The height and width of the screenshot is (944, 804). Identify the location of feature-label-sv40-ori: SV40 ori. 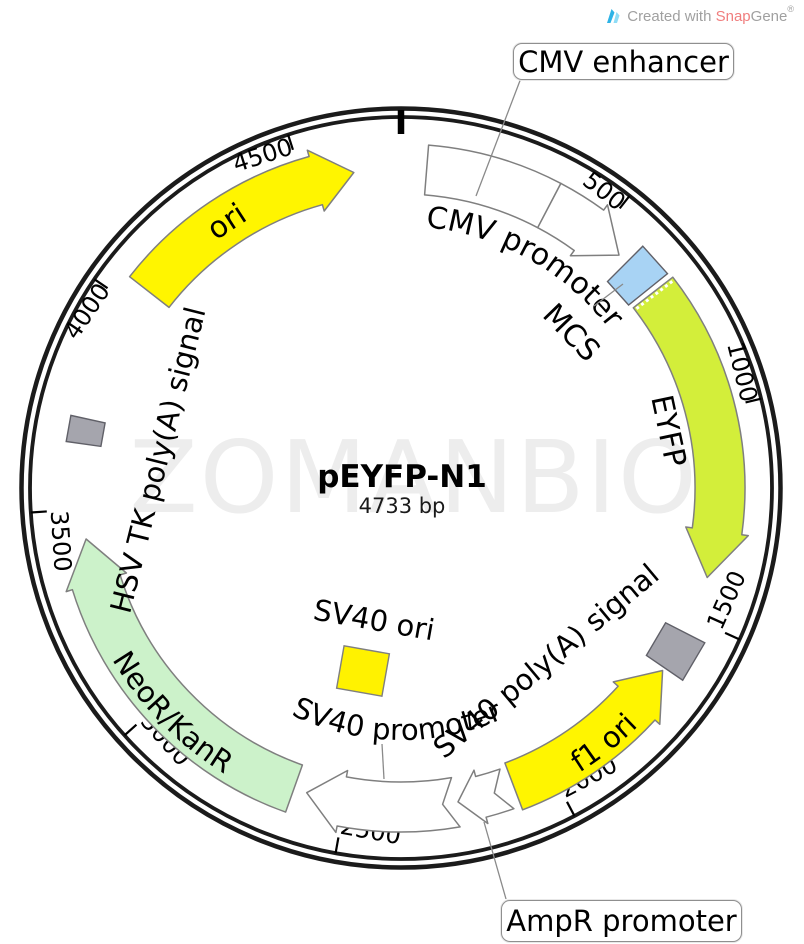
(374, 620).